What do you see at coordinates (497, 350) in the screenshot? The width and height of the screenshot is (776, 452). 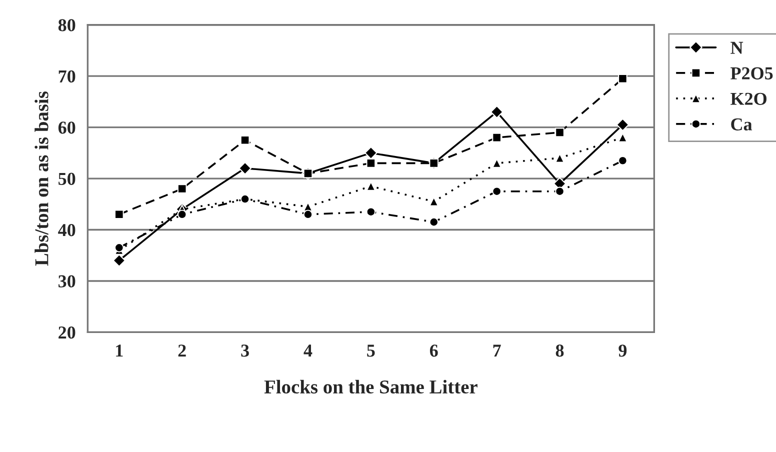 I see `x-tick-label: 7` at bounding box center [497, 350].